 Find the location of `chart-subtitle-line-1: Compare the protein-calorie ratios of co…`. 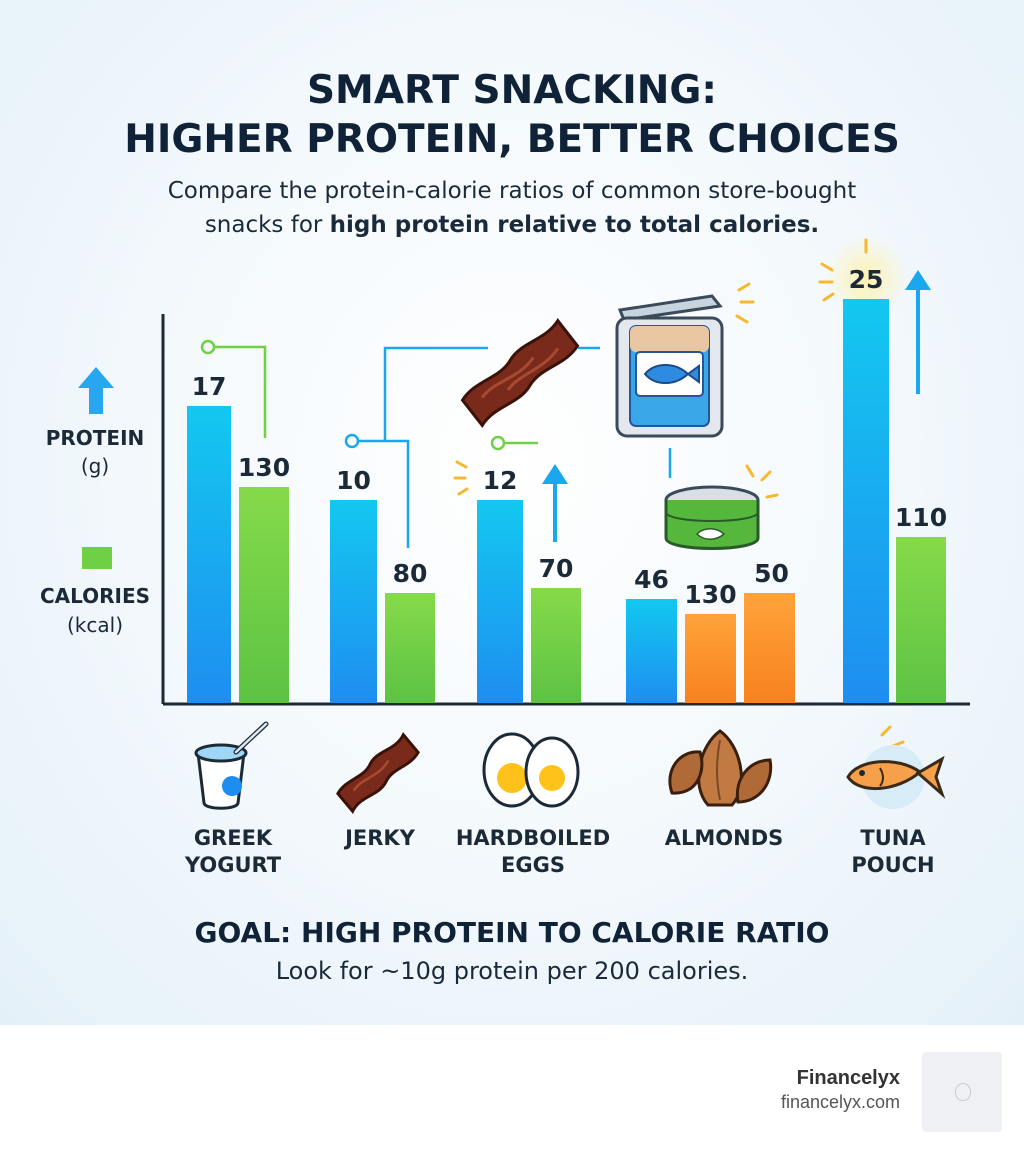

chart-subtitle-line-1: Compare the protein-calorie ratios of co… is located at coordinates (512, 191).